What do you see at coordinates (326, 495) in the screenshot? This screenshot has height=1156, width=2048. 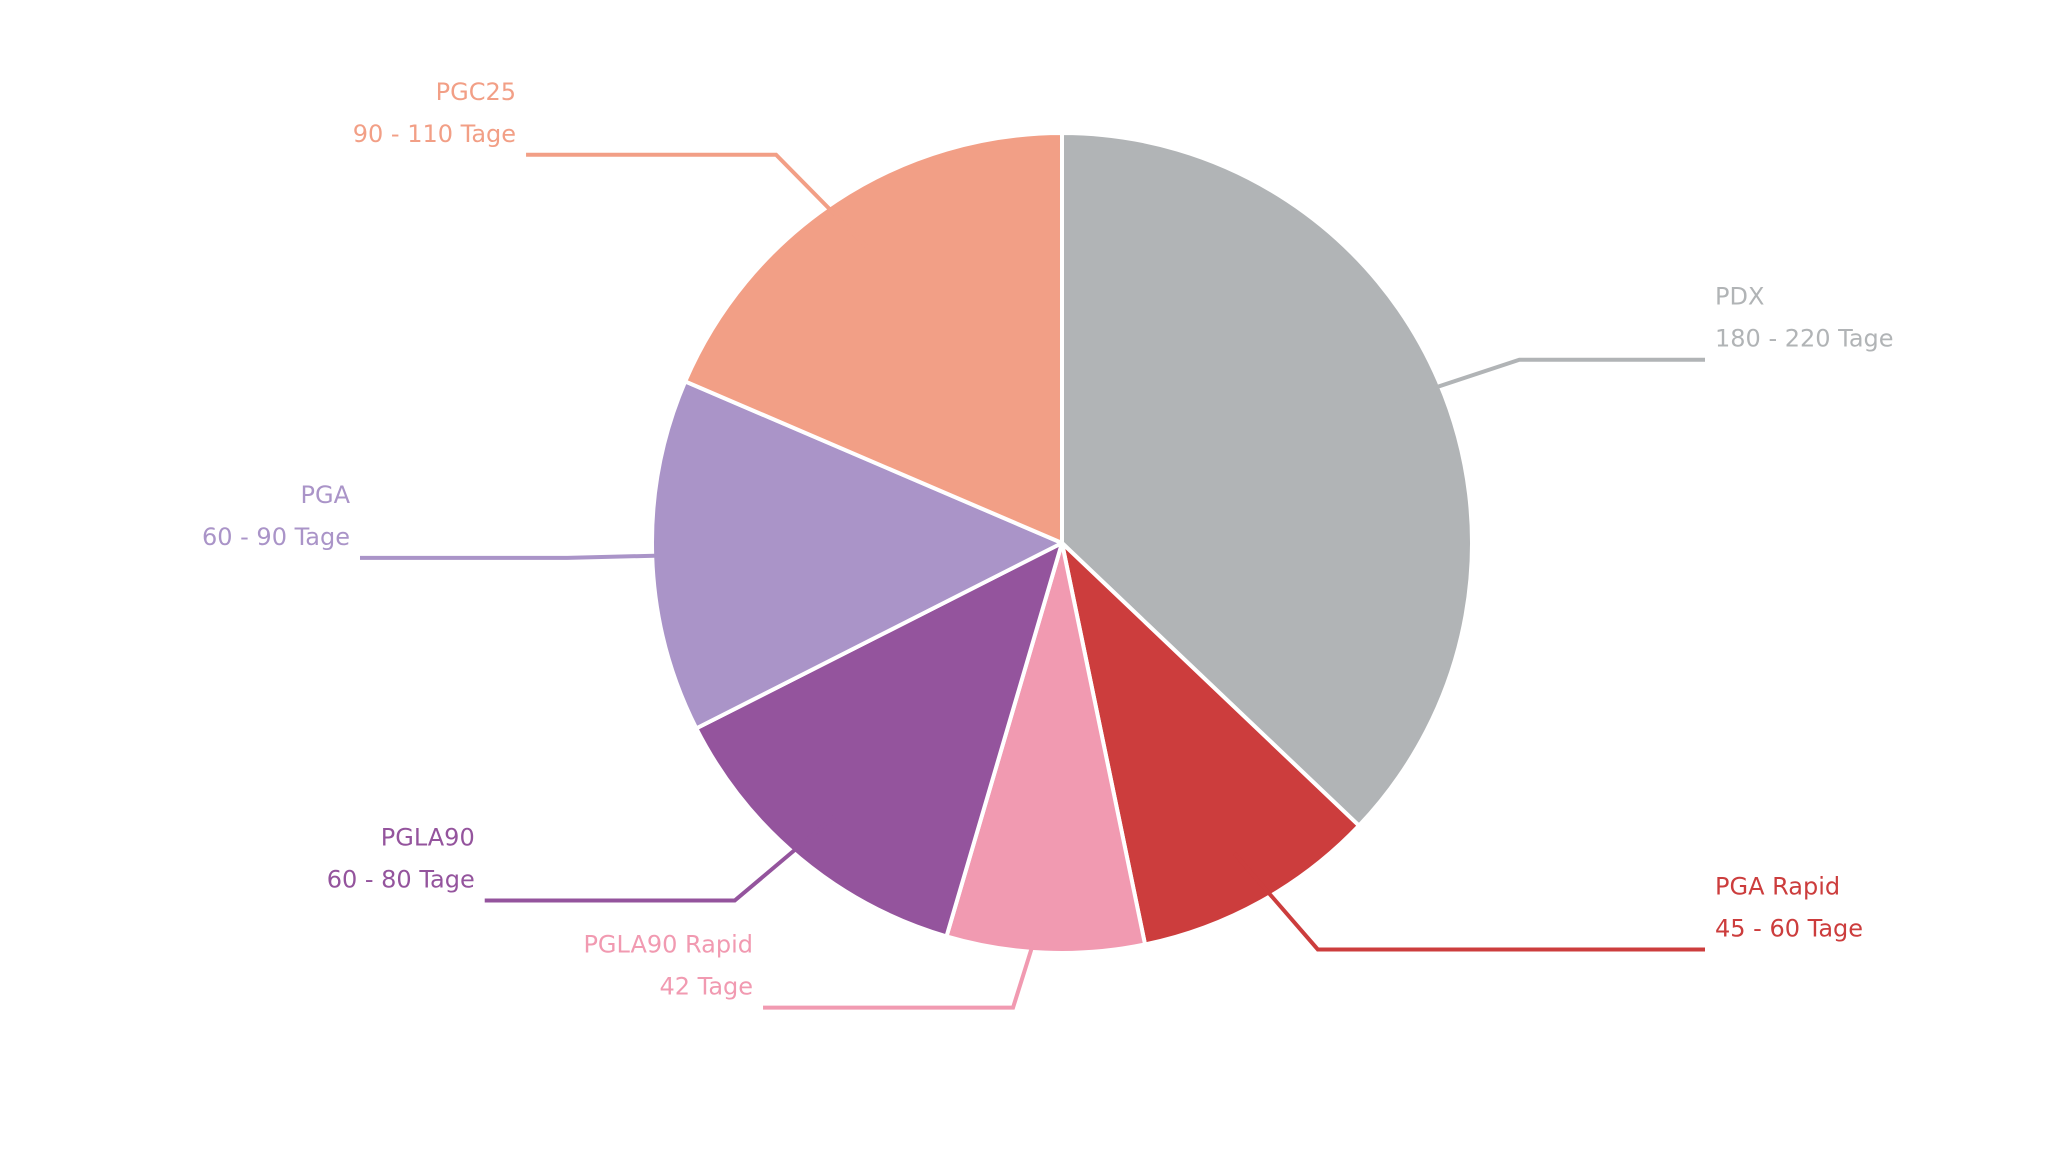 I see `slice-label-pga: PGA` at bounding box center [326, 495].